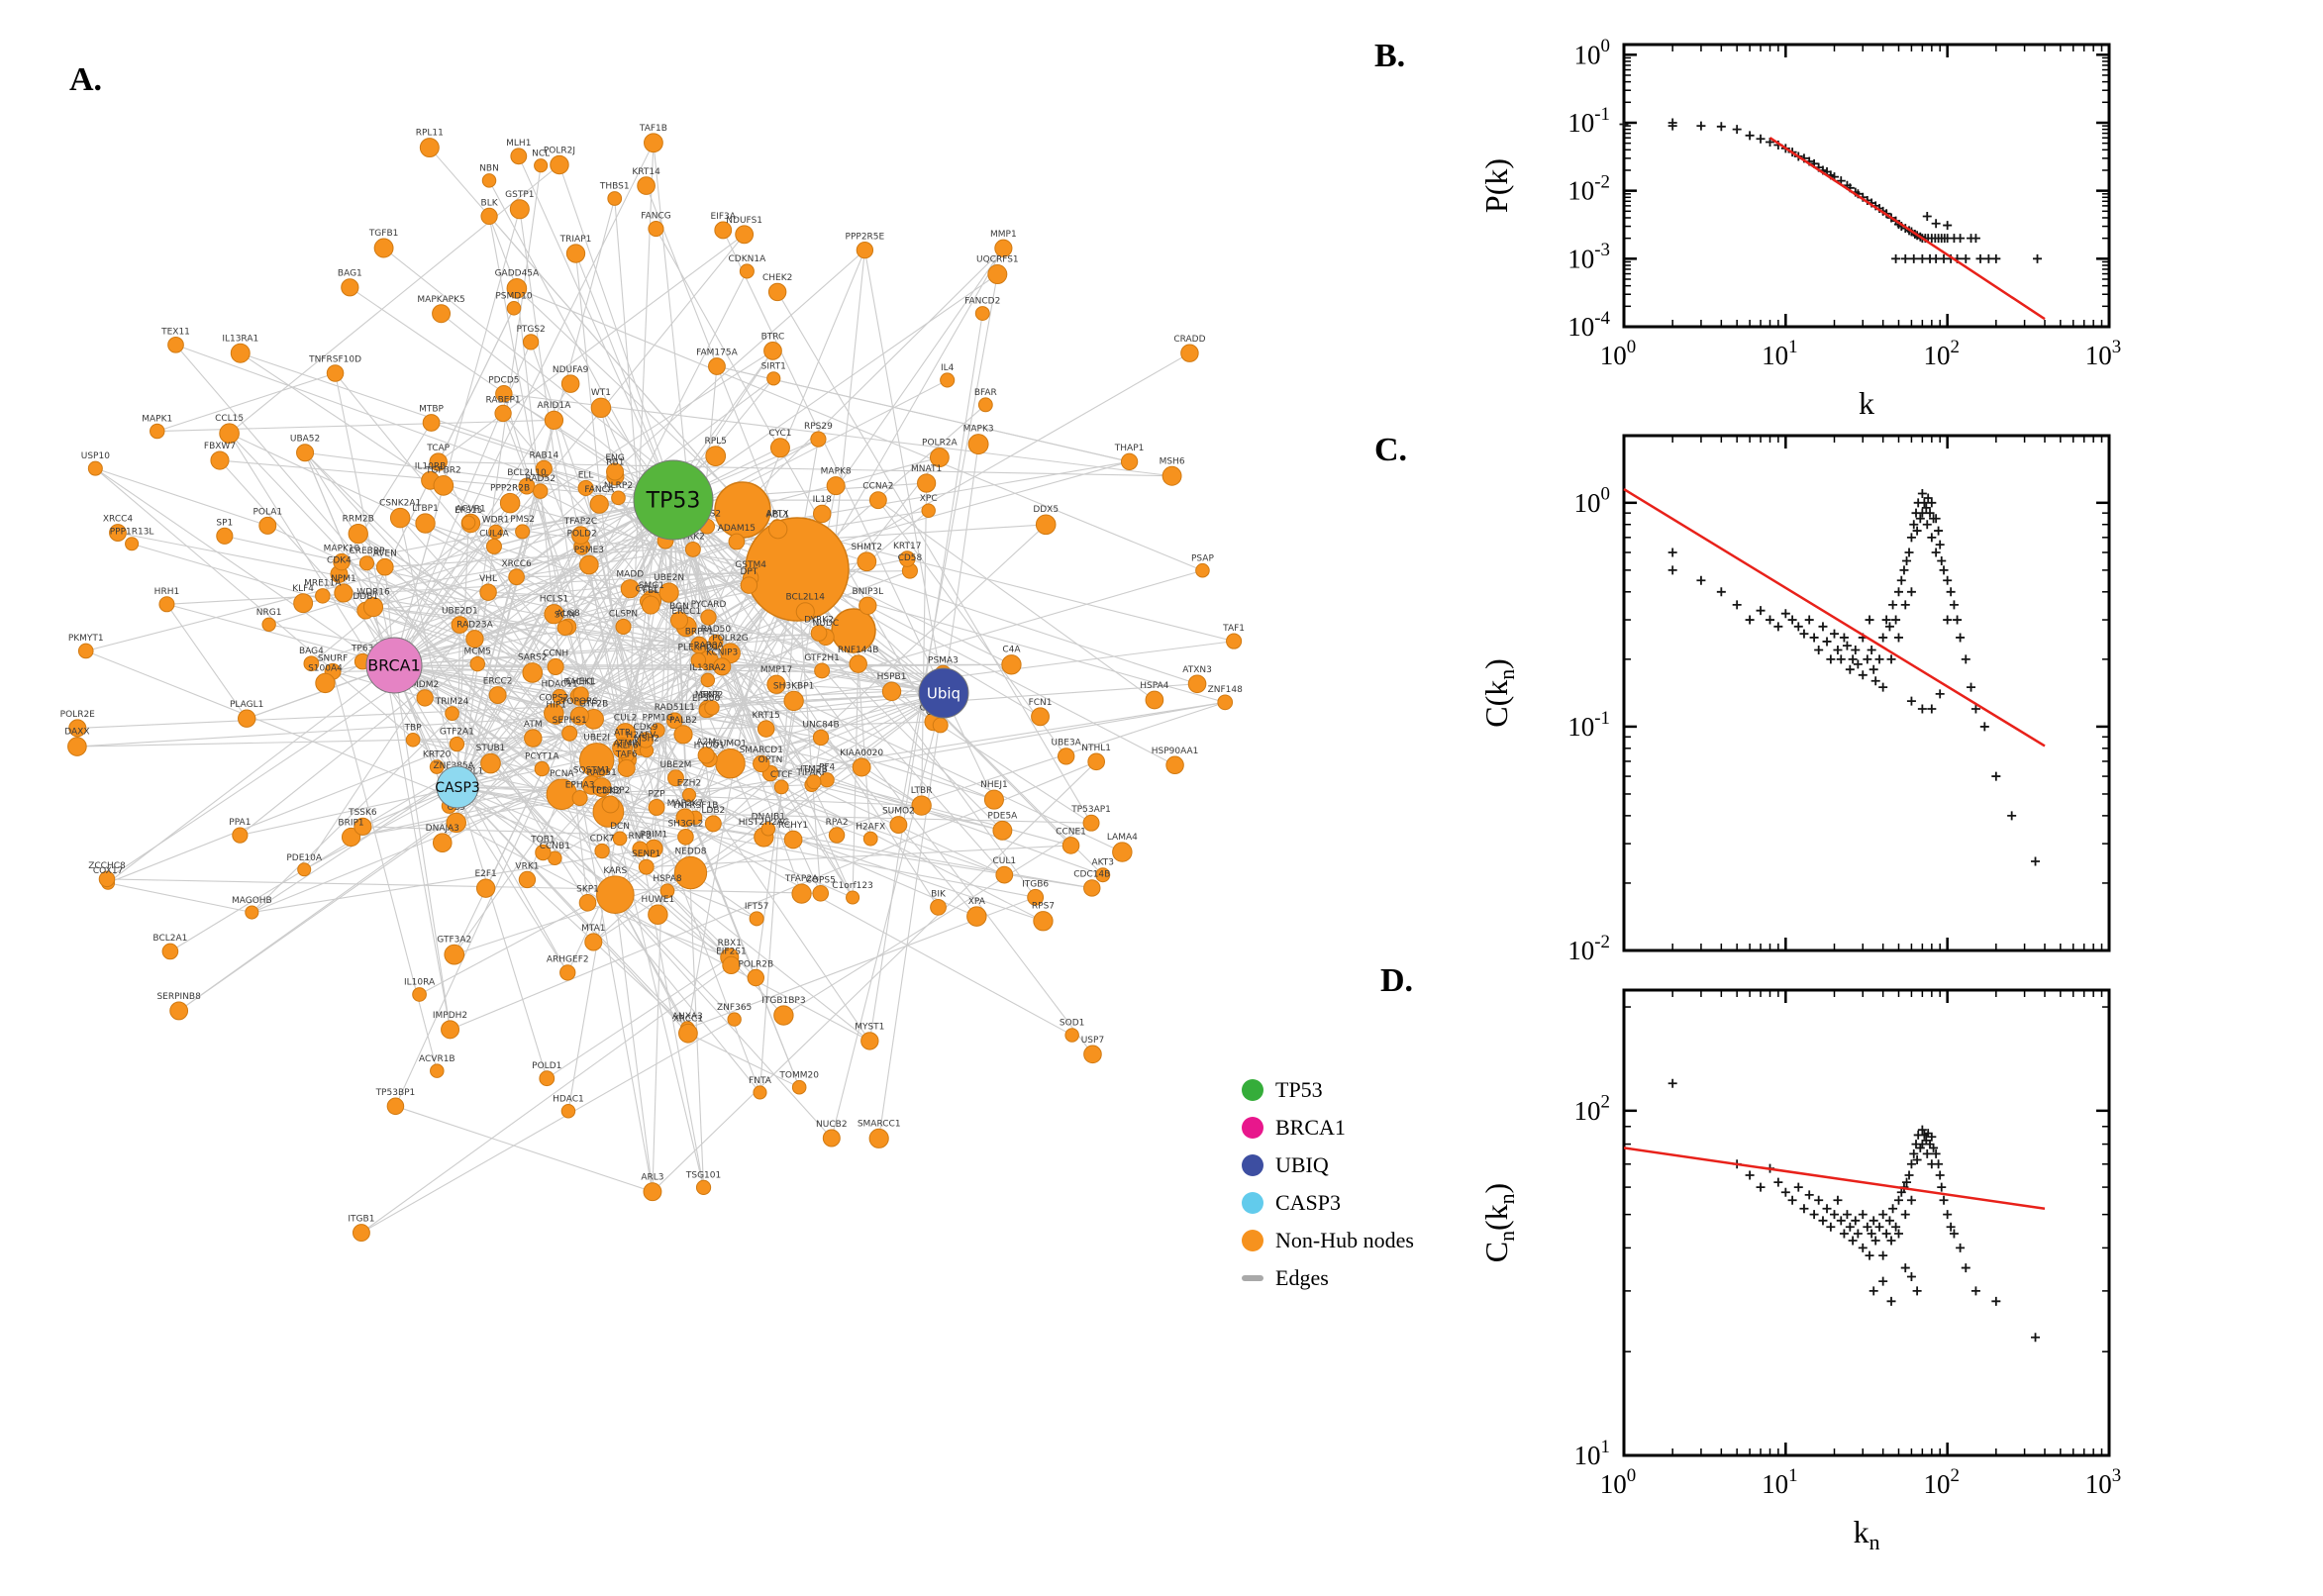  Describe the element at coordinates (608, 791) in the screenshot. I see `node-label: CDK2` at that location.